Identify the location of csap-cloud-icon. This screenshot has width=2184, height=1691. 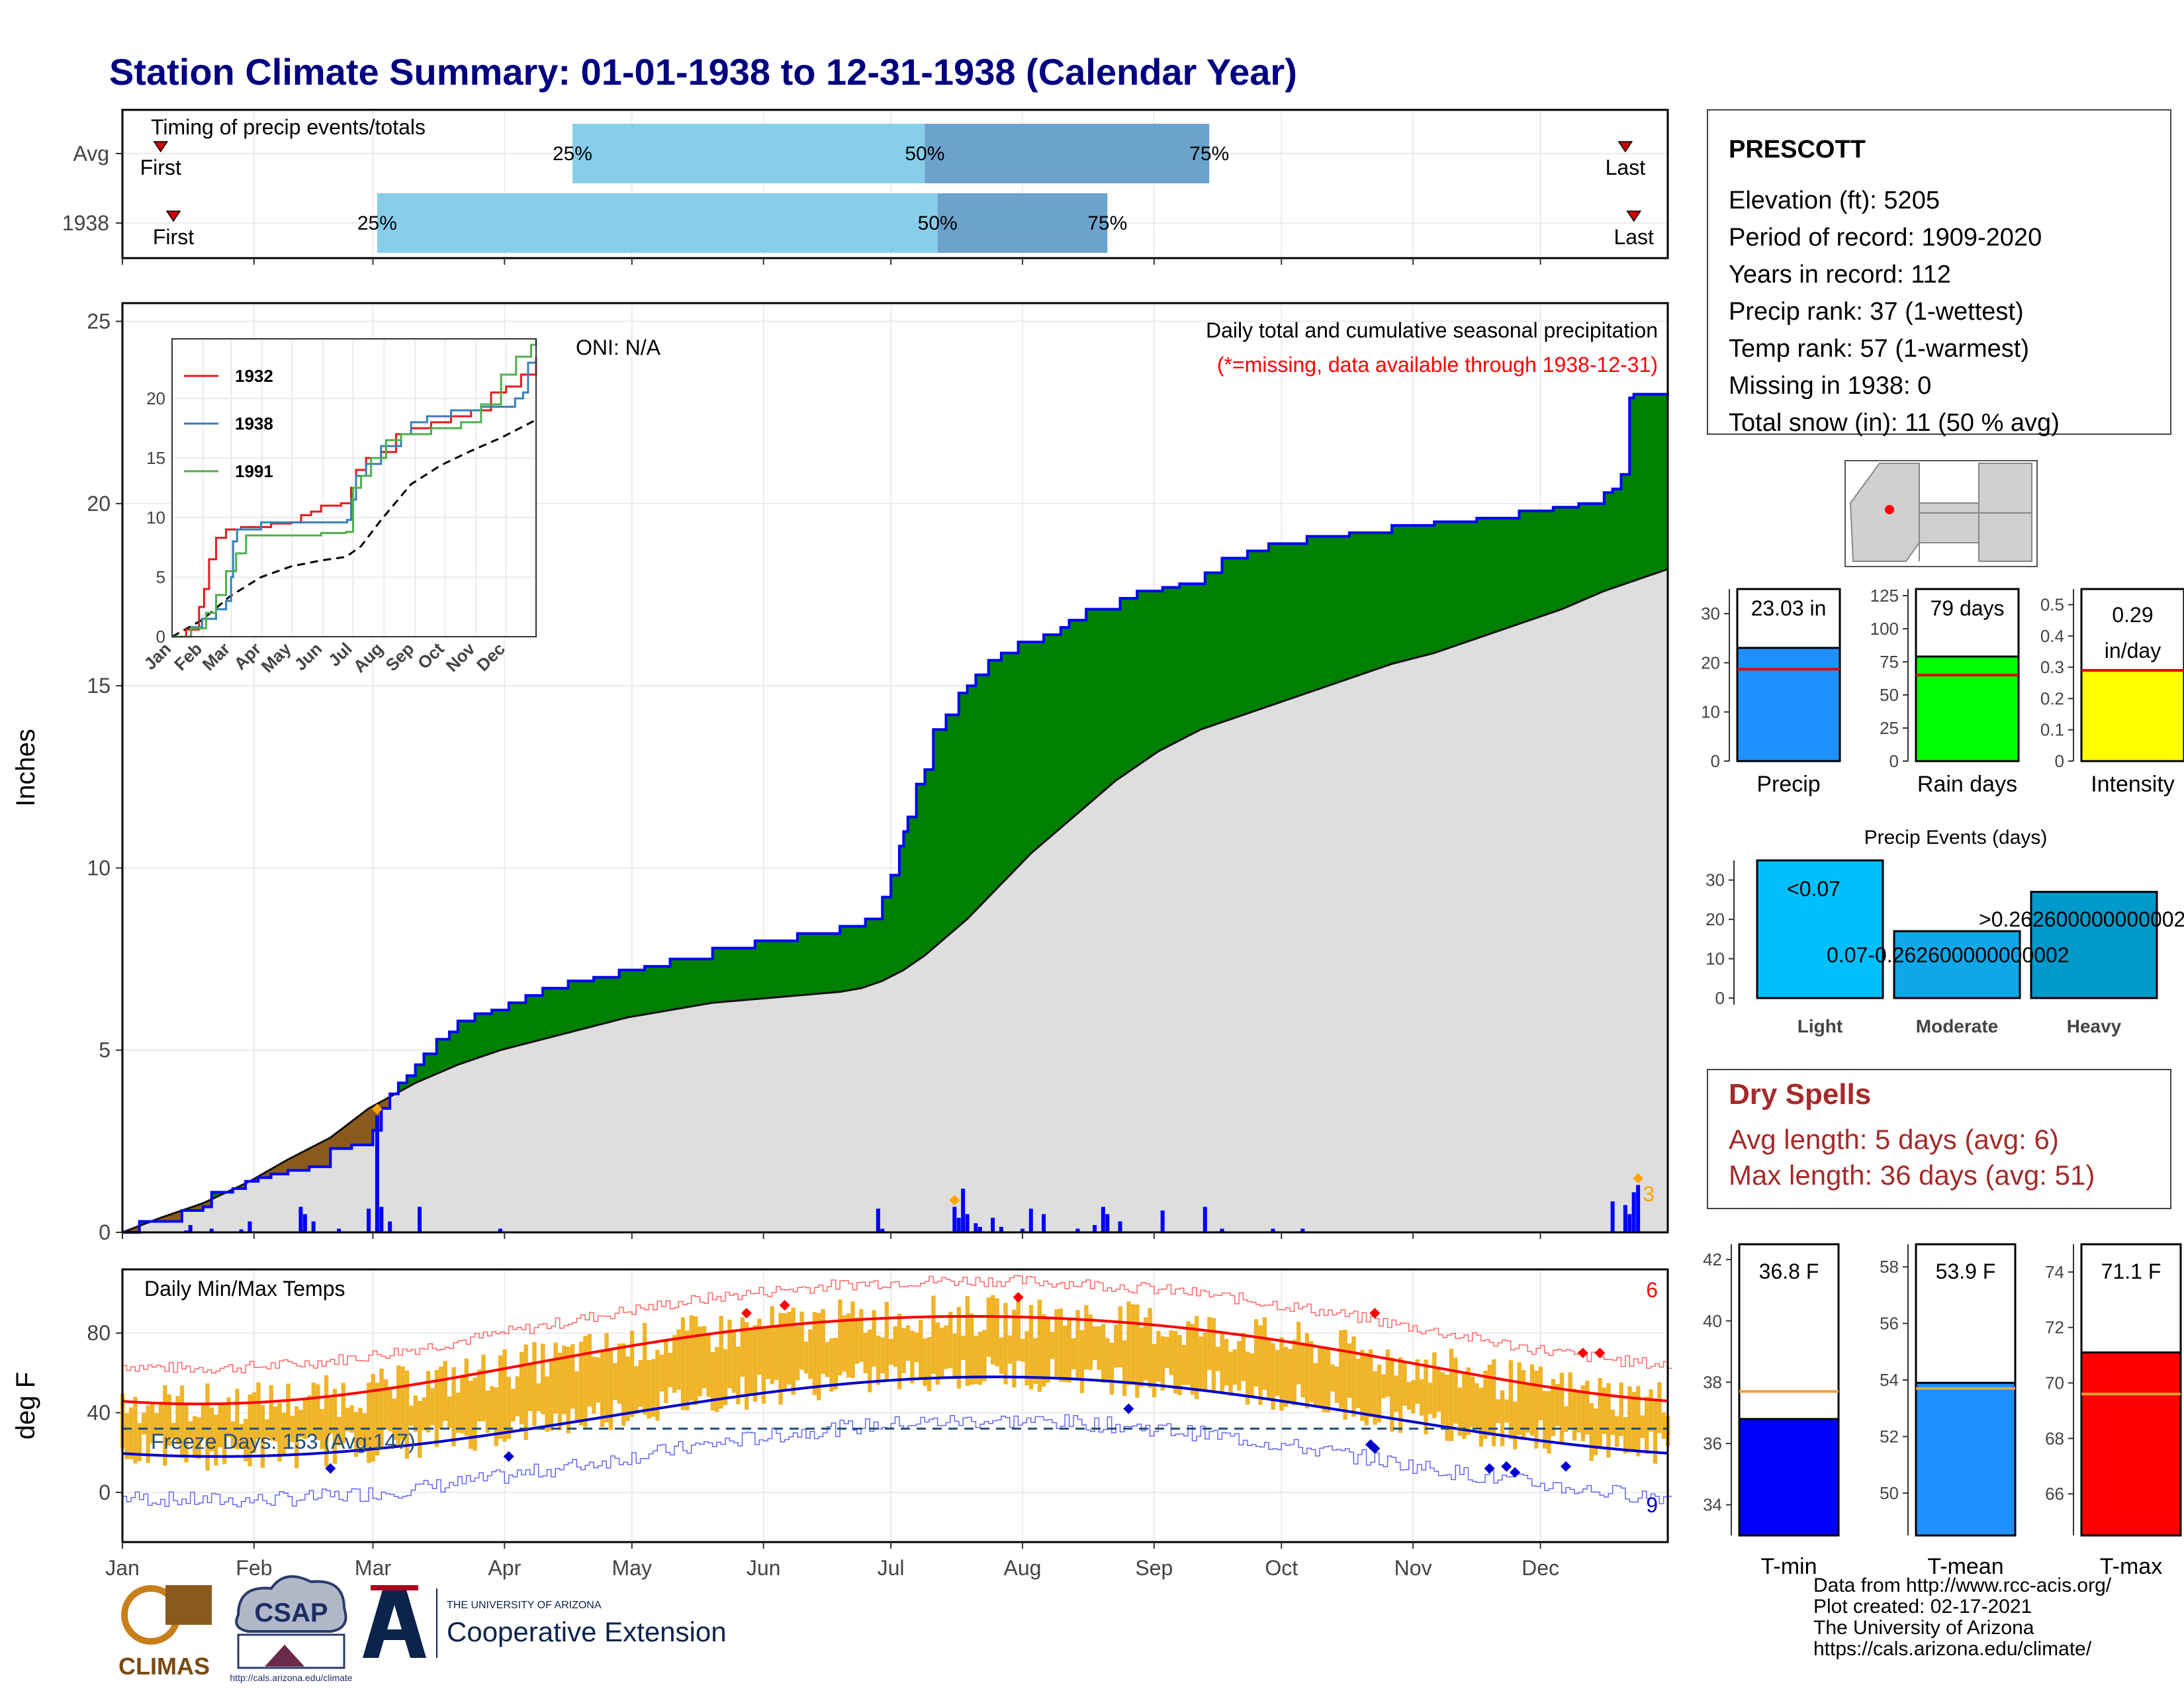
(291, 1604).